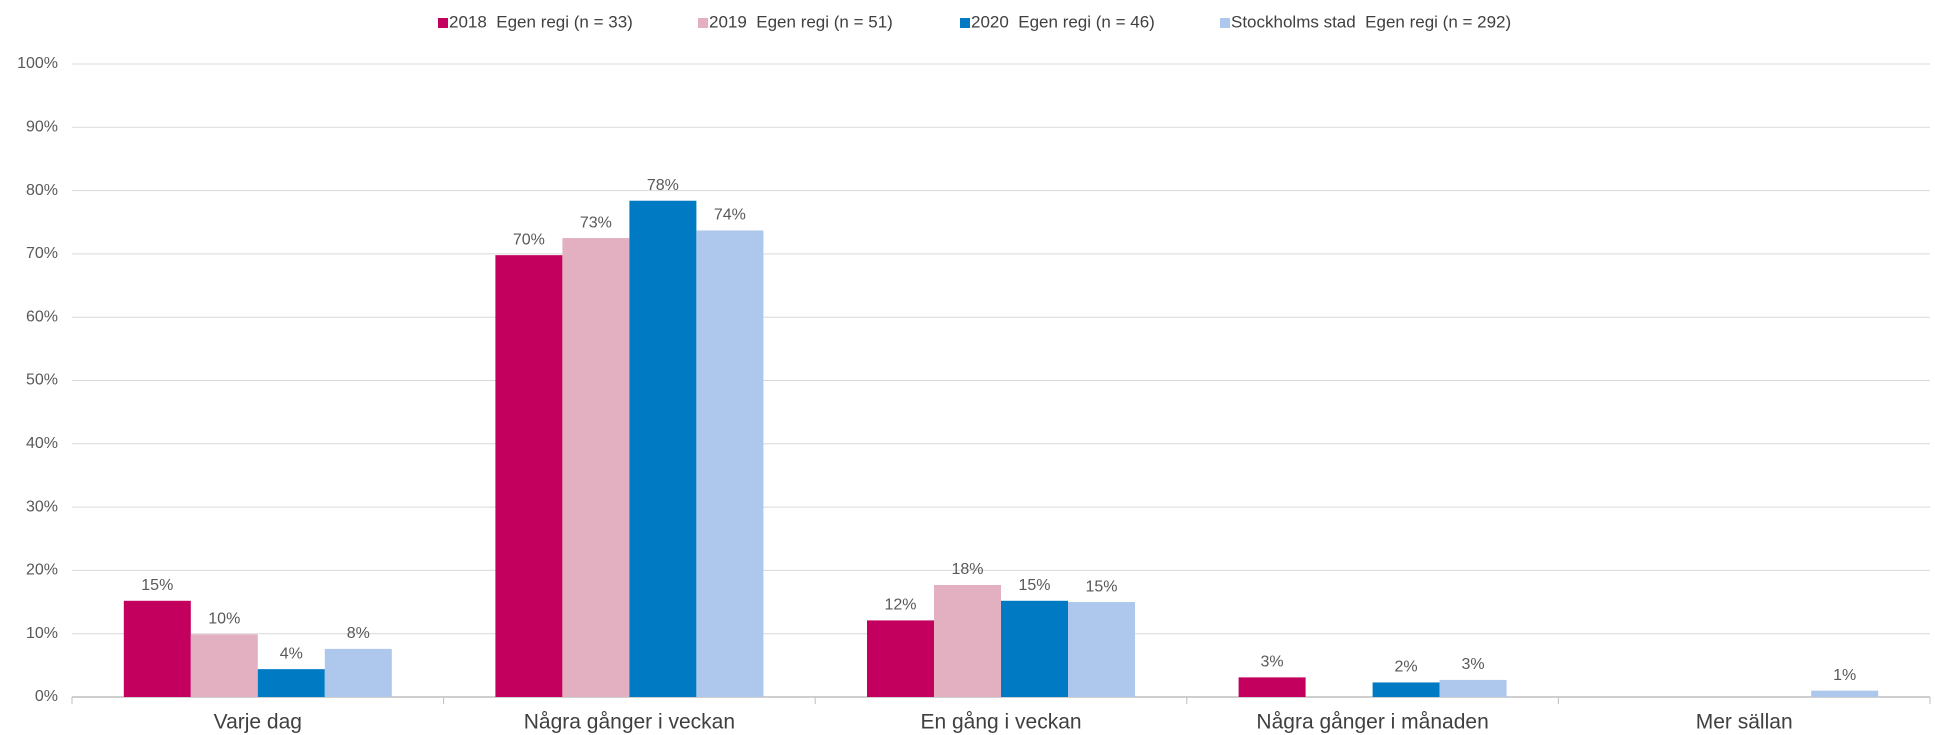 The image size is (1935, 735). Describe the element at coordinates (596, 222) in the screenshot. I see `data-label: 73%` at that location.